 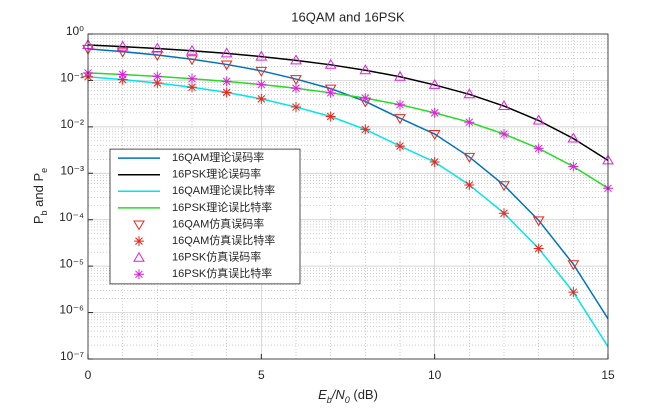 I want to click on x-tick-label: 10, so click(x=435, y=375).